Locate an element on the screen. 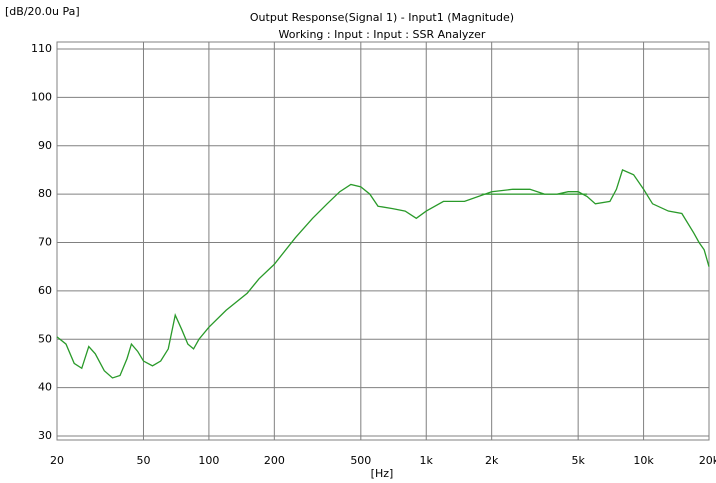  x-tick-label: 10k is located at coordinates (643, 460).